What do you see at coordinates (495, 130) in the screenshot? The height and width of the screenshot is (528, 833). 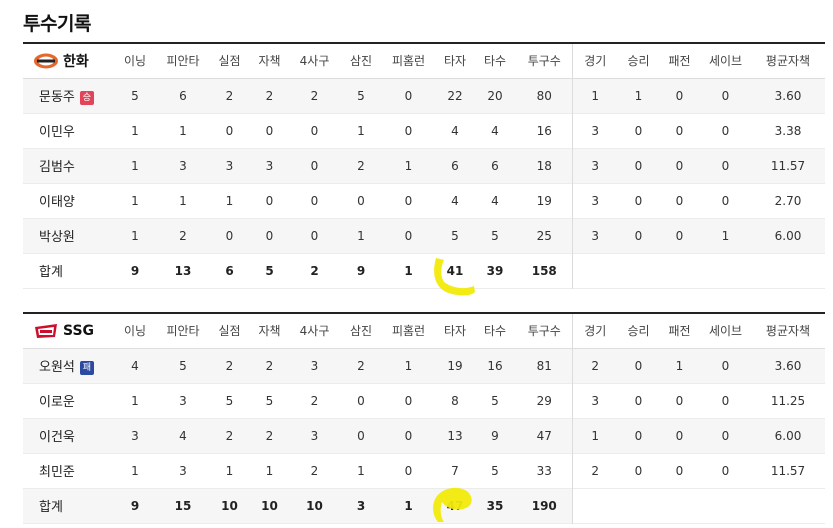 I see `cell-at-bats: 4` at bounding box center [495, 130].